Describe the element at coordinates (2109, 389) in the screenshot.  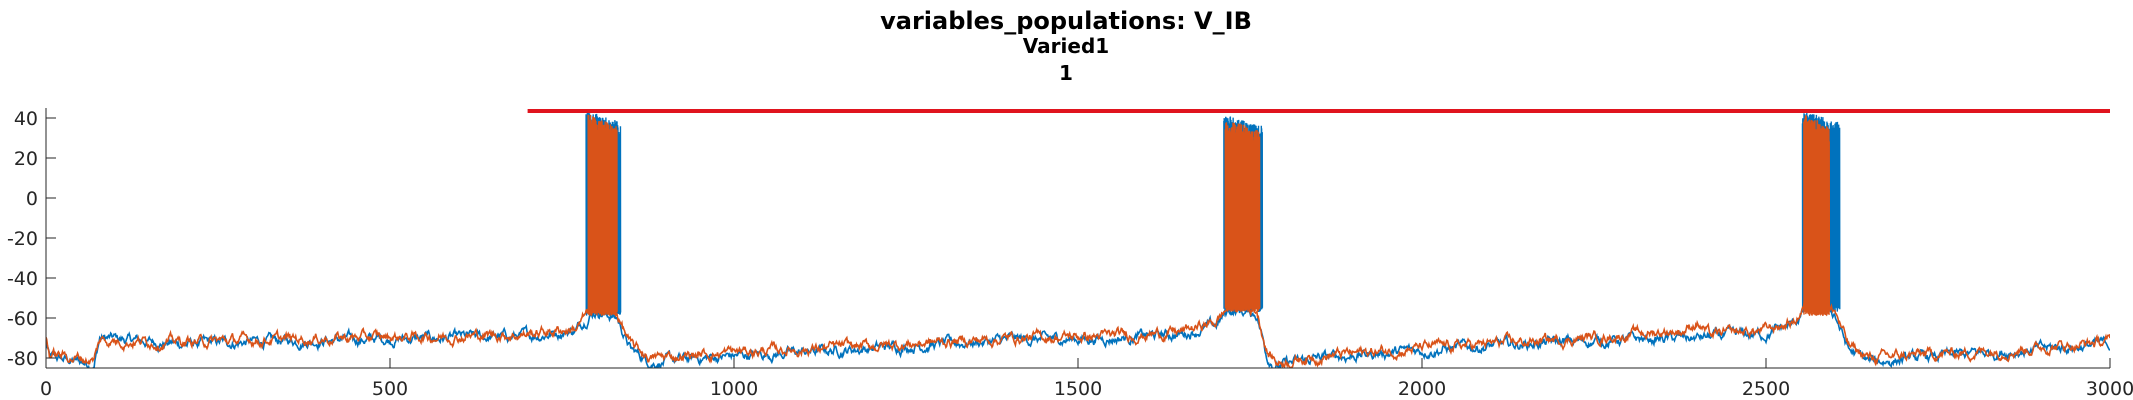
I see `x-tick-label: 3000` at that location.